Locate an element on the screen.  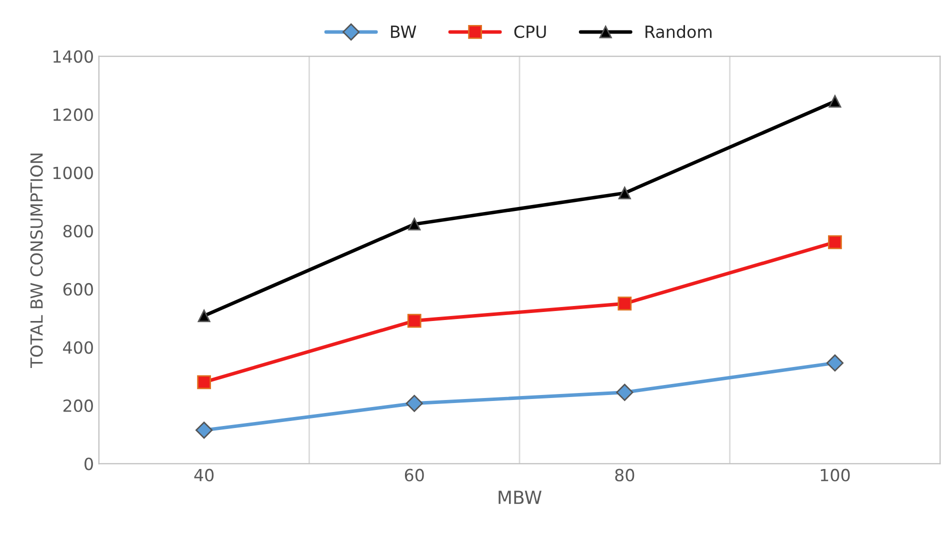
legend-label: BW is located at coordinates (403, 32).